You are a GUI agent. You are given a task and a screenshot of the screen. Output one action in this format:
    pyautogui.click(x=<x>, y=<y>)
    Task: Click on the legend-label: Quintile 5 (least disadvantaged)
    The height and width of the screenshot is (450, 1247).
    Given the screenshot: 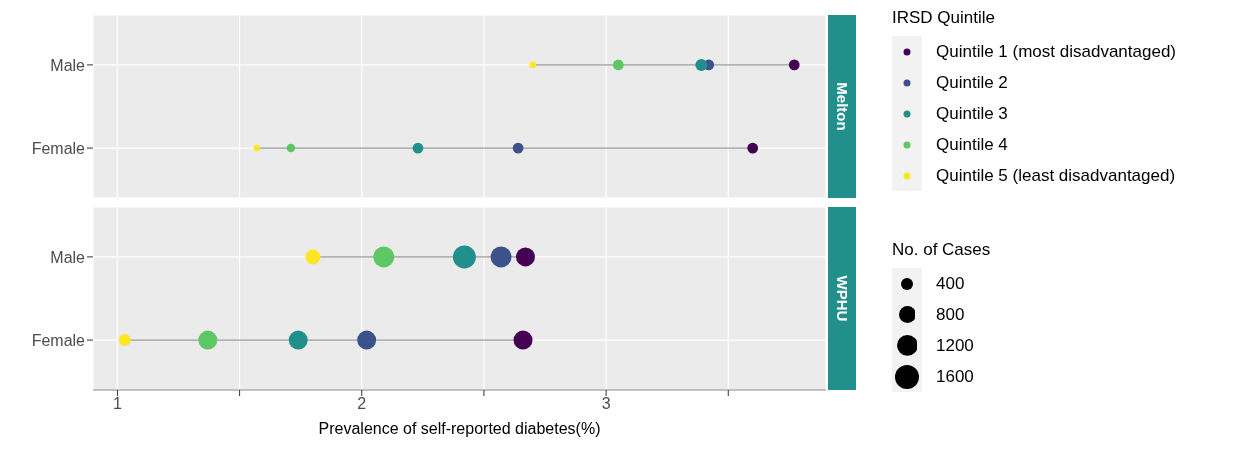 What is the action you would take?
    pyautogui.click(x=1056, y=175)
    